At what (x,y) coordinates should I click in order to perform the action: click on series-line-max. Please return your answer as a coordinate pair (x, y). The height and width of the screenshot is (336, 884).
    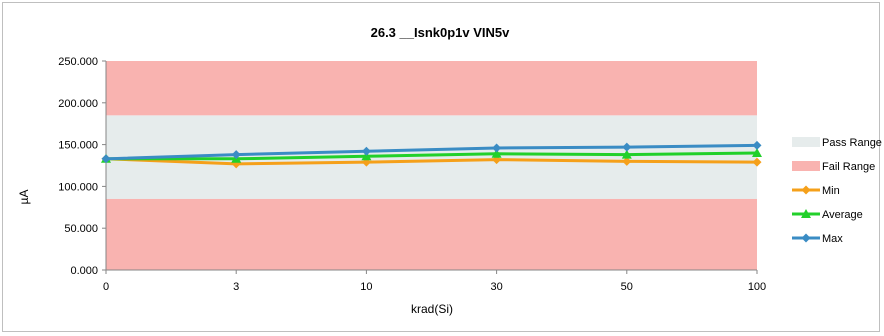
    Looking at the image, I should click on (431, 152).